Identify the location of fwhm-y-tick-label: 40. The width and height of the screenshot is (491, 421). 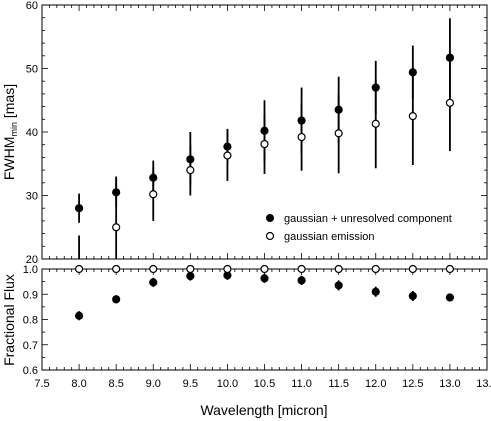
(32, 133).